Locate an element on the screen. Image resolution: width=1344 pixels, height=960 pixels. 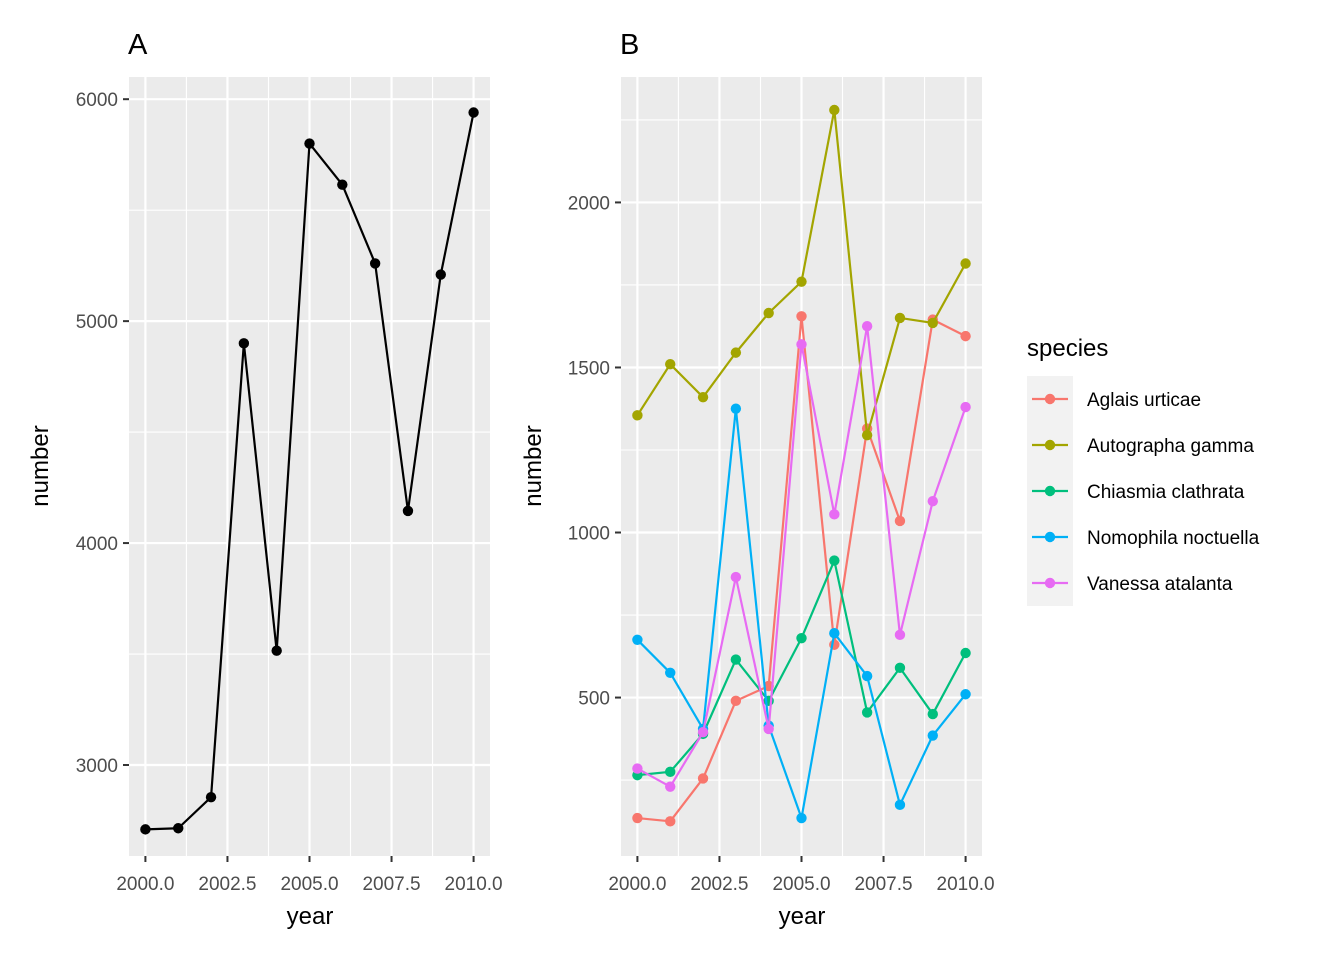
panel-b-x-axis: 2000.0 2002.5 2005.0 2007.5 2010.0 is located at coordinates (801, 875).